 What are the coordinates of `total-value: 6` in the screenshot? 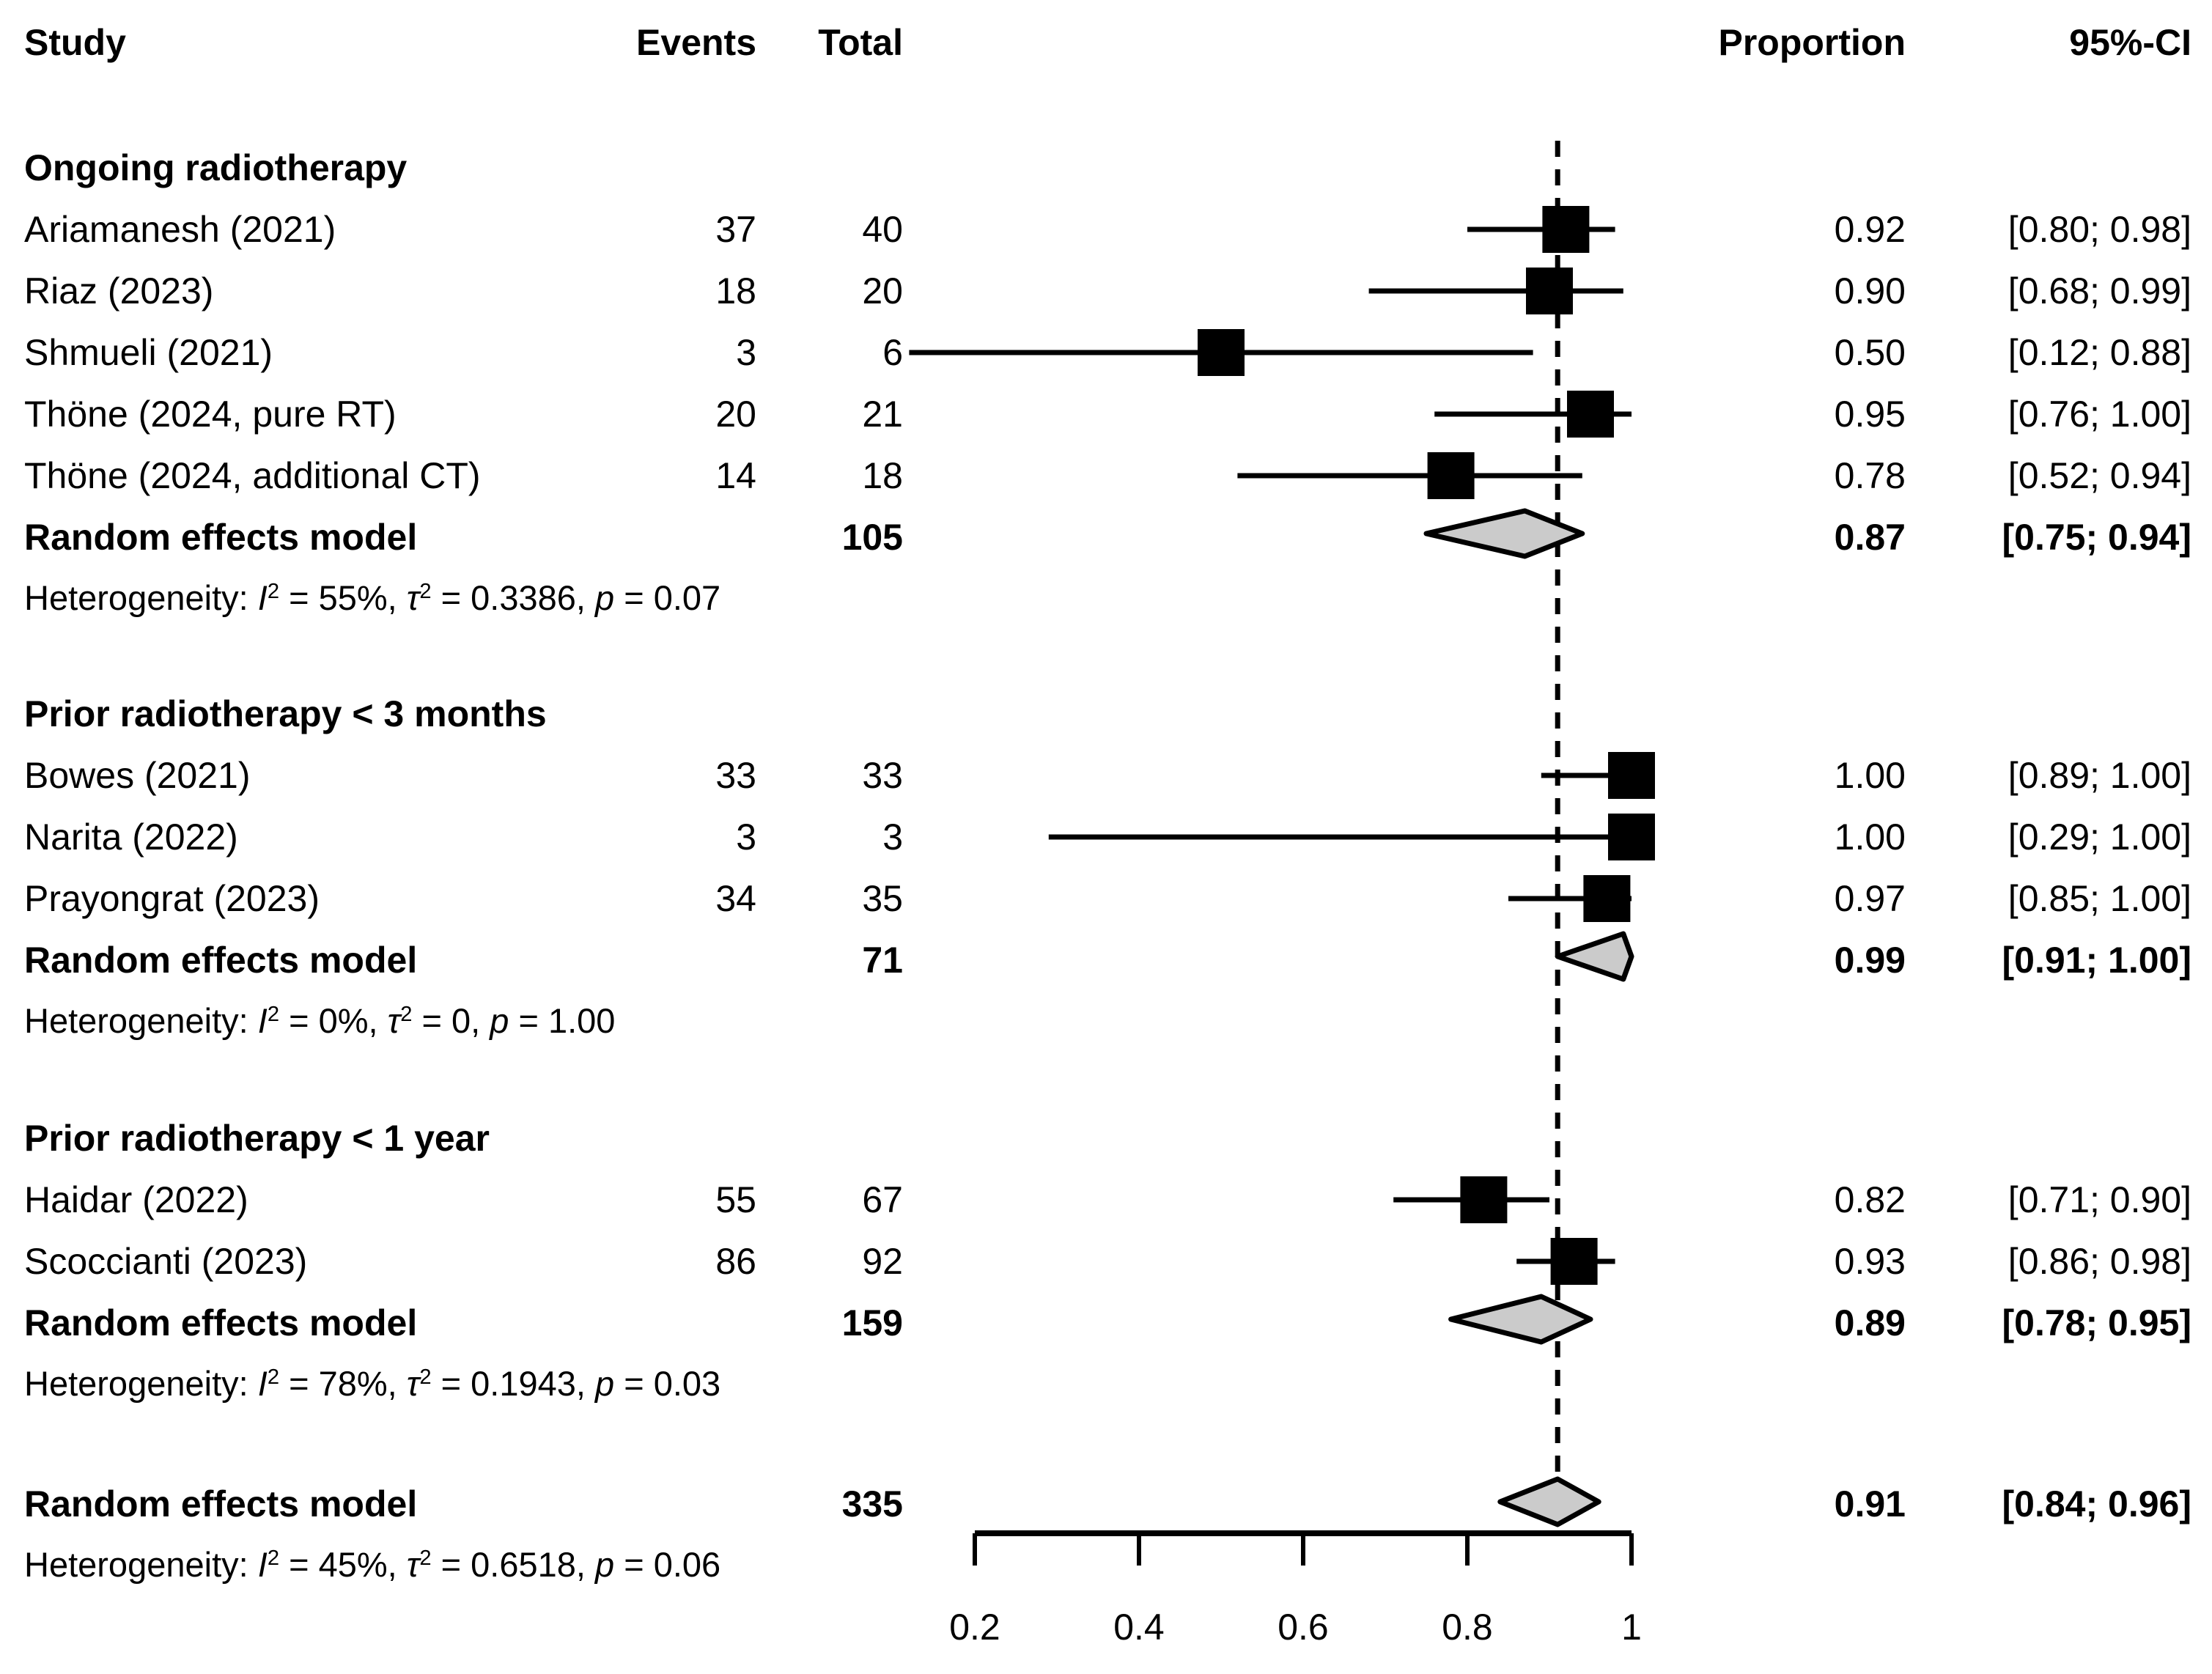 It's located at (893, 352).